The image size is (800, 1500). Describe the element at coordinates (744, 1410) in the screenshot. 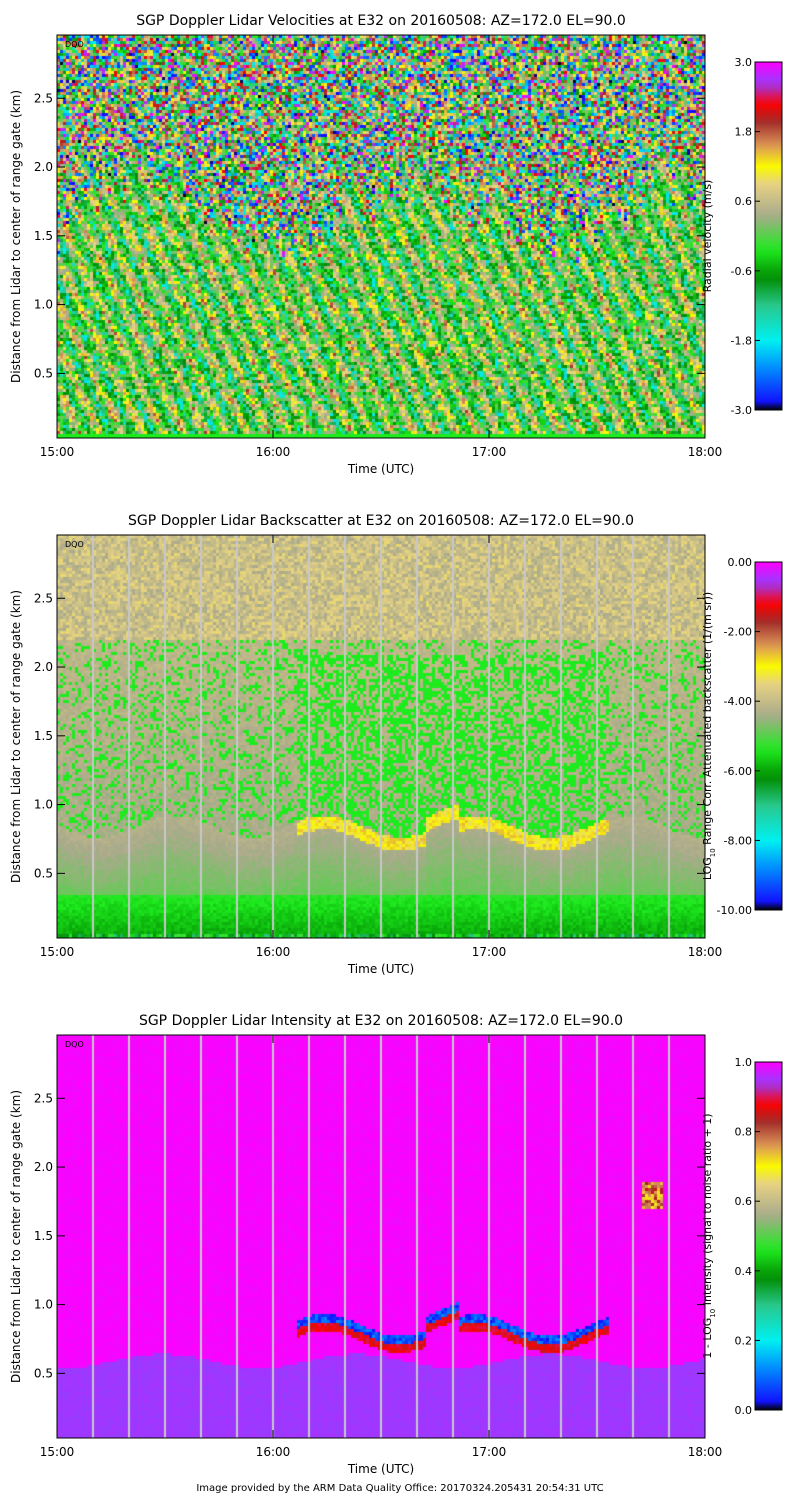

I see `colorbar-tick-label: 0.0` at that location.